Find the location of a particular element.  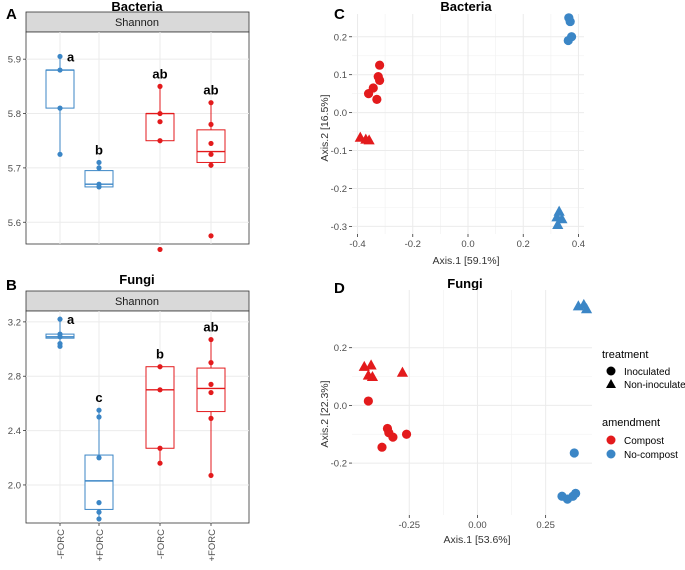

y-tick-label: 5.9 is located at coordinates (14, 60).